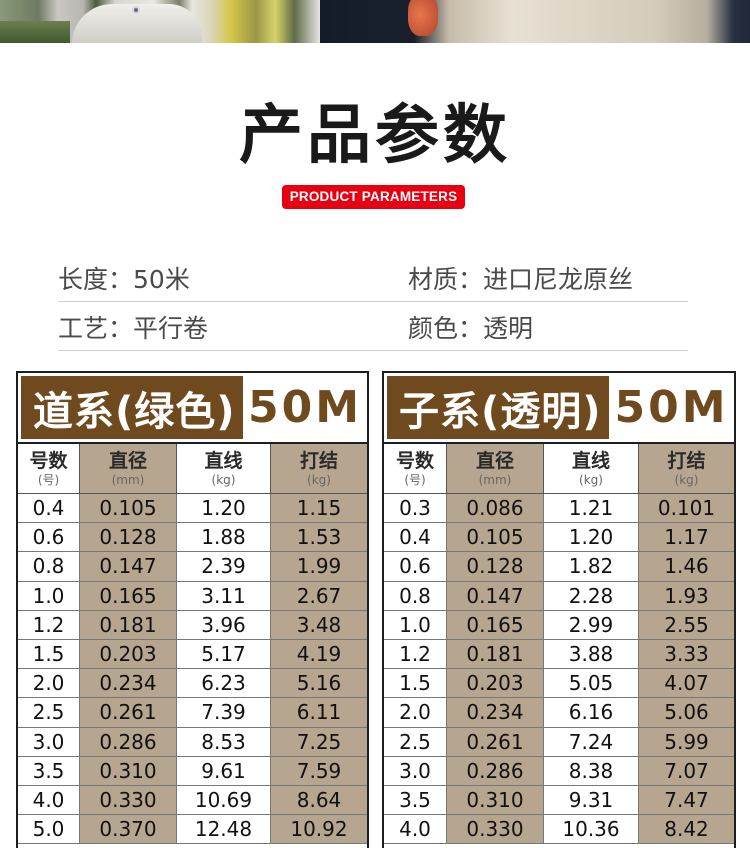  I want to click on column-header-straight-strength: 直线 (kg), so click(591, 468).